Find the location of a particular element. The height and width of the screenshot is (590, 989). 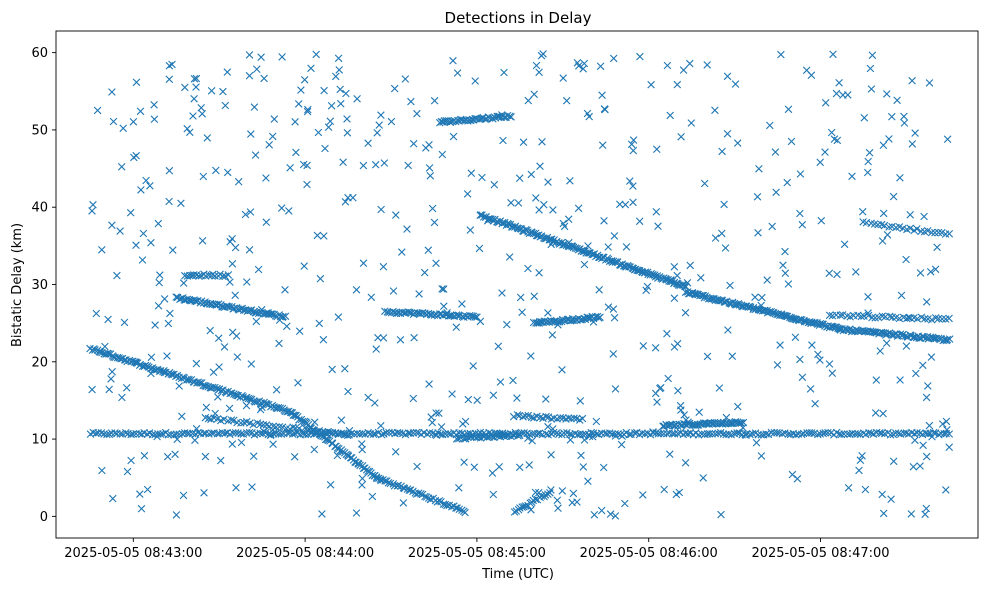

x-tick-label: 2025-05-05 08:46:00 is located at coordinates (649, 553).